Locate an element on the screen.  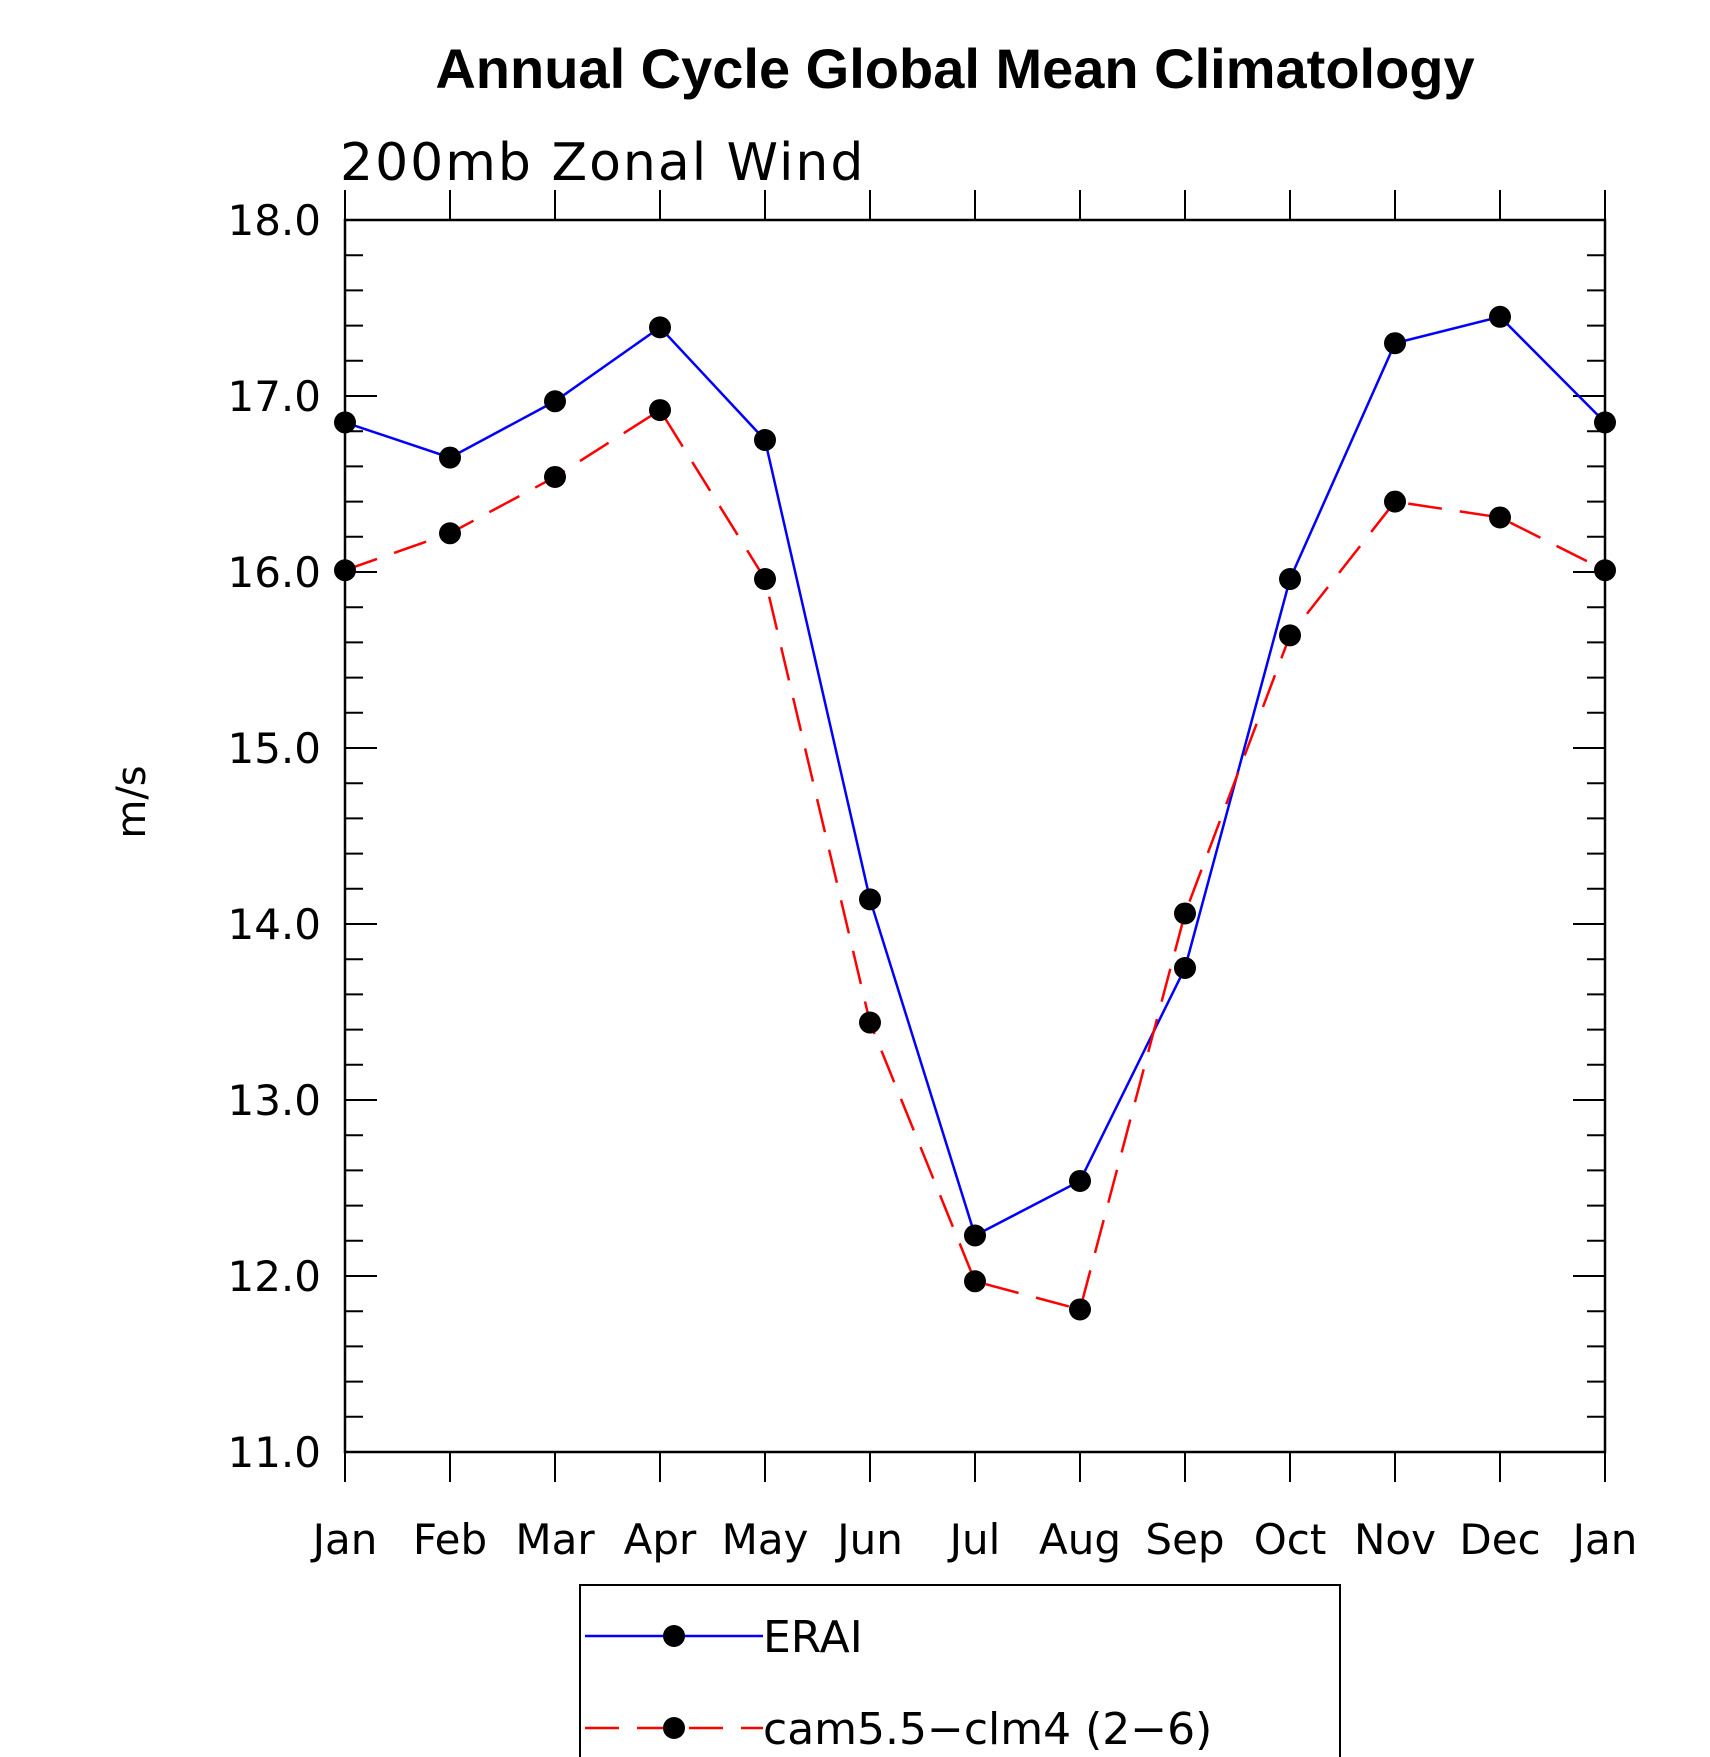
x-tick-label: Apr is located at coordinates (660, 1539).